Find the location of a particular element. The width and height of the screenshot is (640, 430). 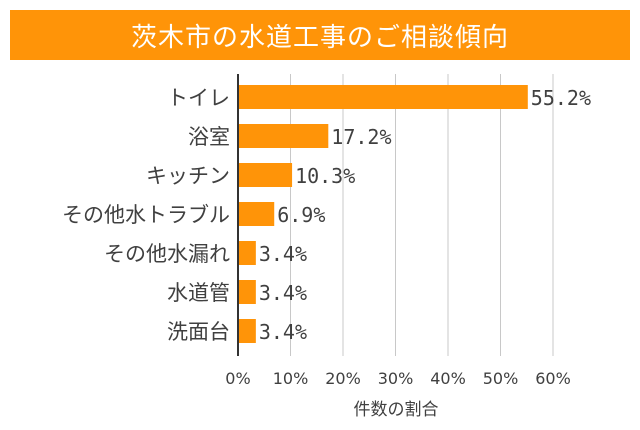

value-label-6: 3.4% is located at coordinates (283, 332).